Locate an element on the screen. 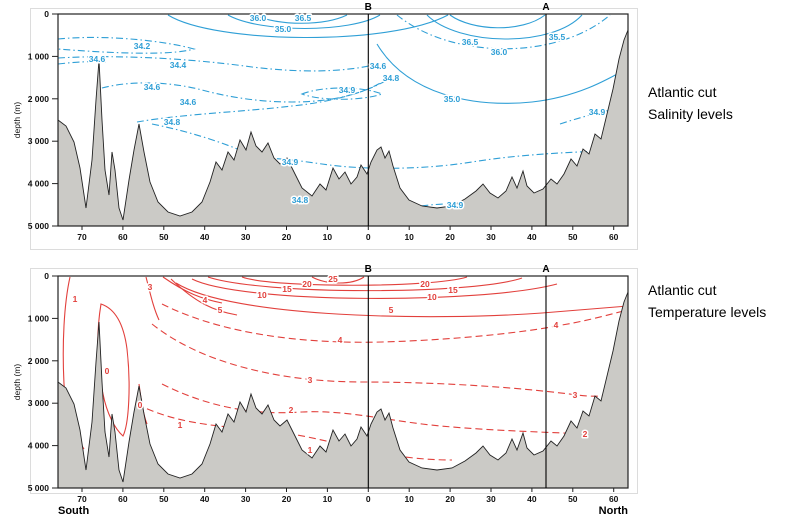 The image size is (802, 522). contour-label: 15 is located at coordinates (453, 290).